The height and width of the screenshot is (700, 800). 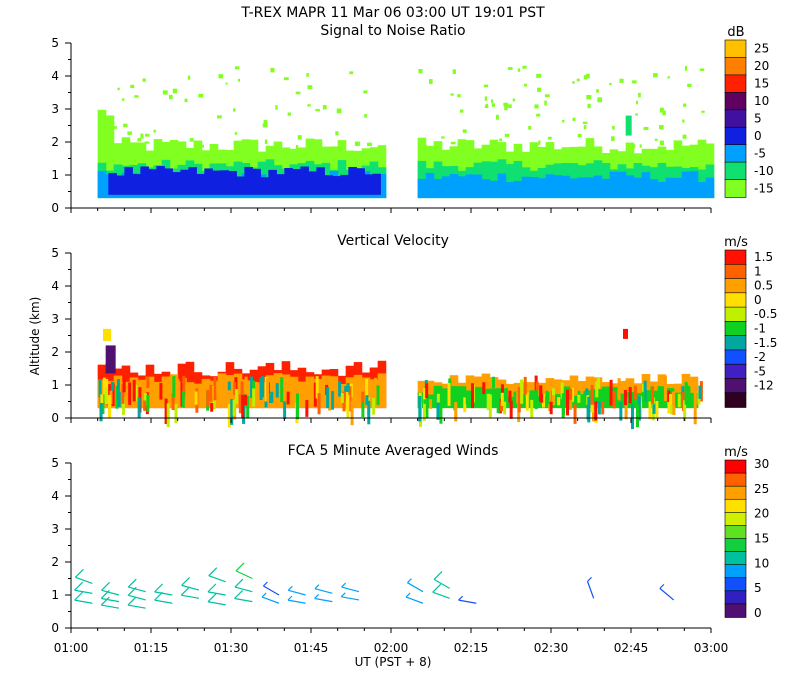 What do you see at coordinates (758, 271) in the screenshot?
I see `colorbar-label: 1` at bounding box center [758, 271].